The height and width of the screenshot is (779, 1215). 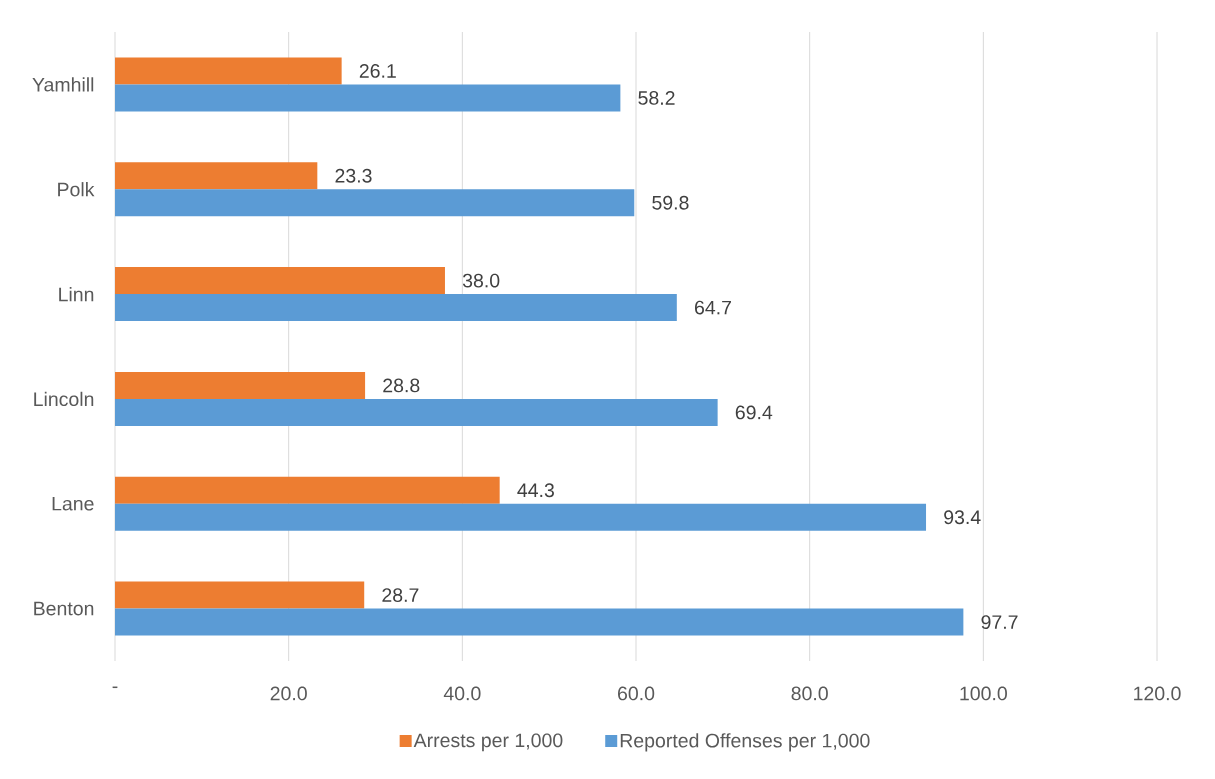 I want to click on data-label: 28.8, so click(x=401, y=385).